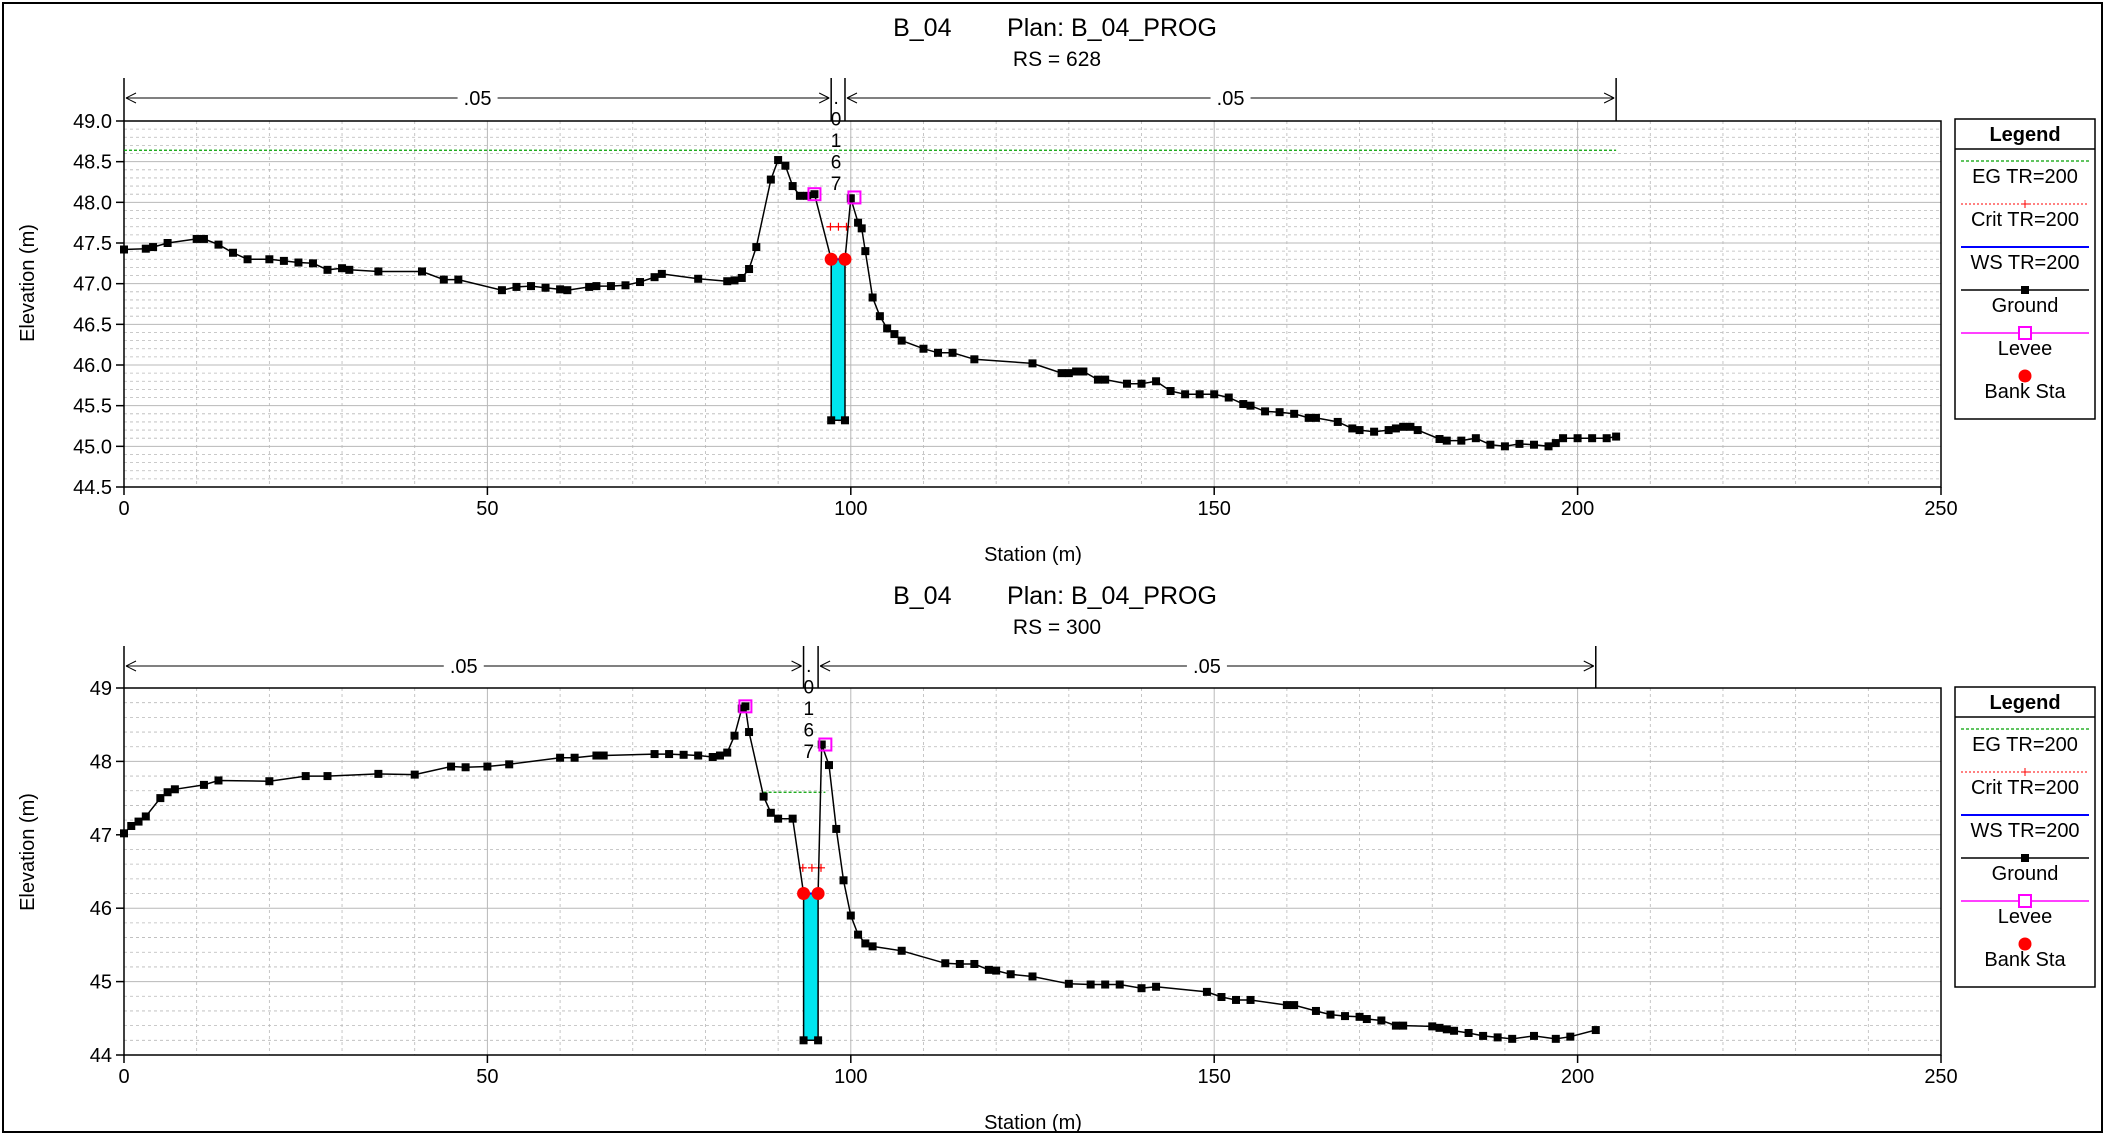 The image size is (2107, 1137). Describe the element at coordinates (92, 447) in the screenshot. I see `y-tick-label: 45.0` at that location.